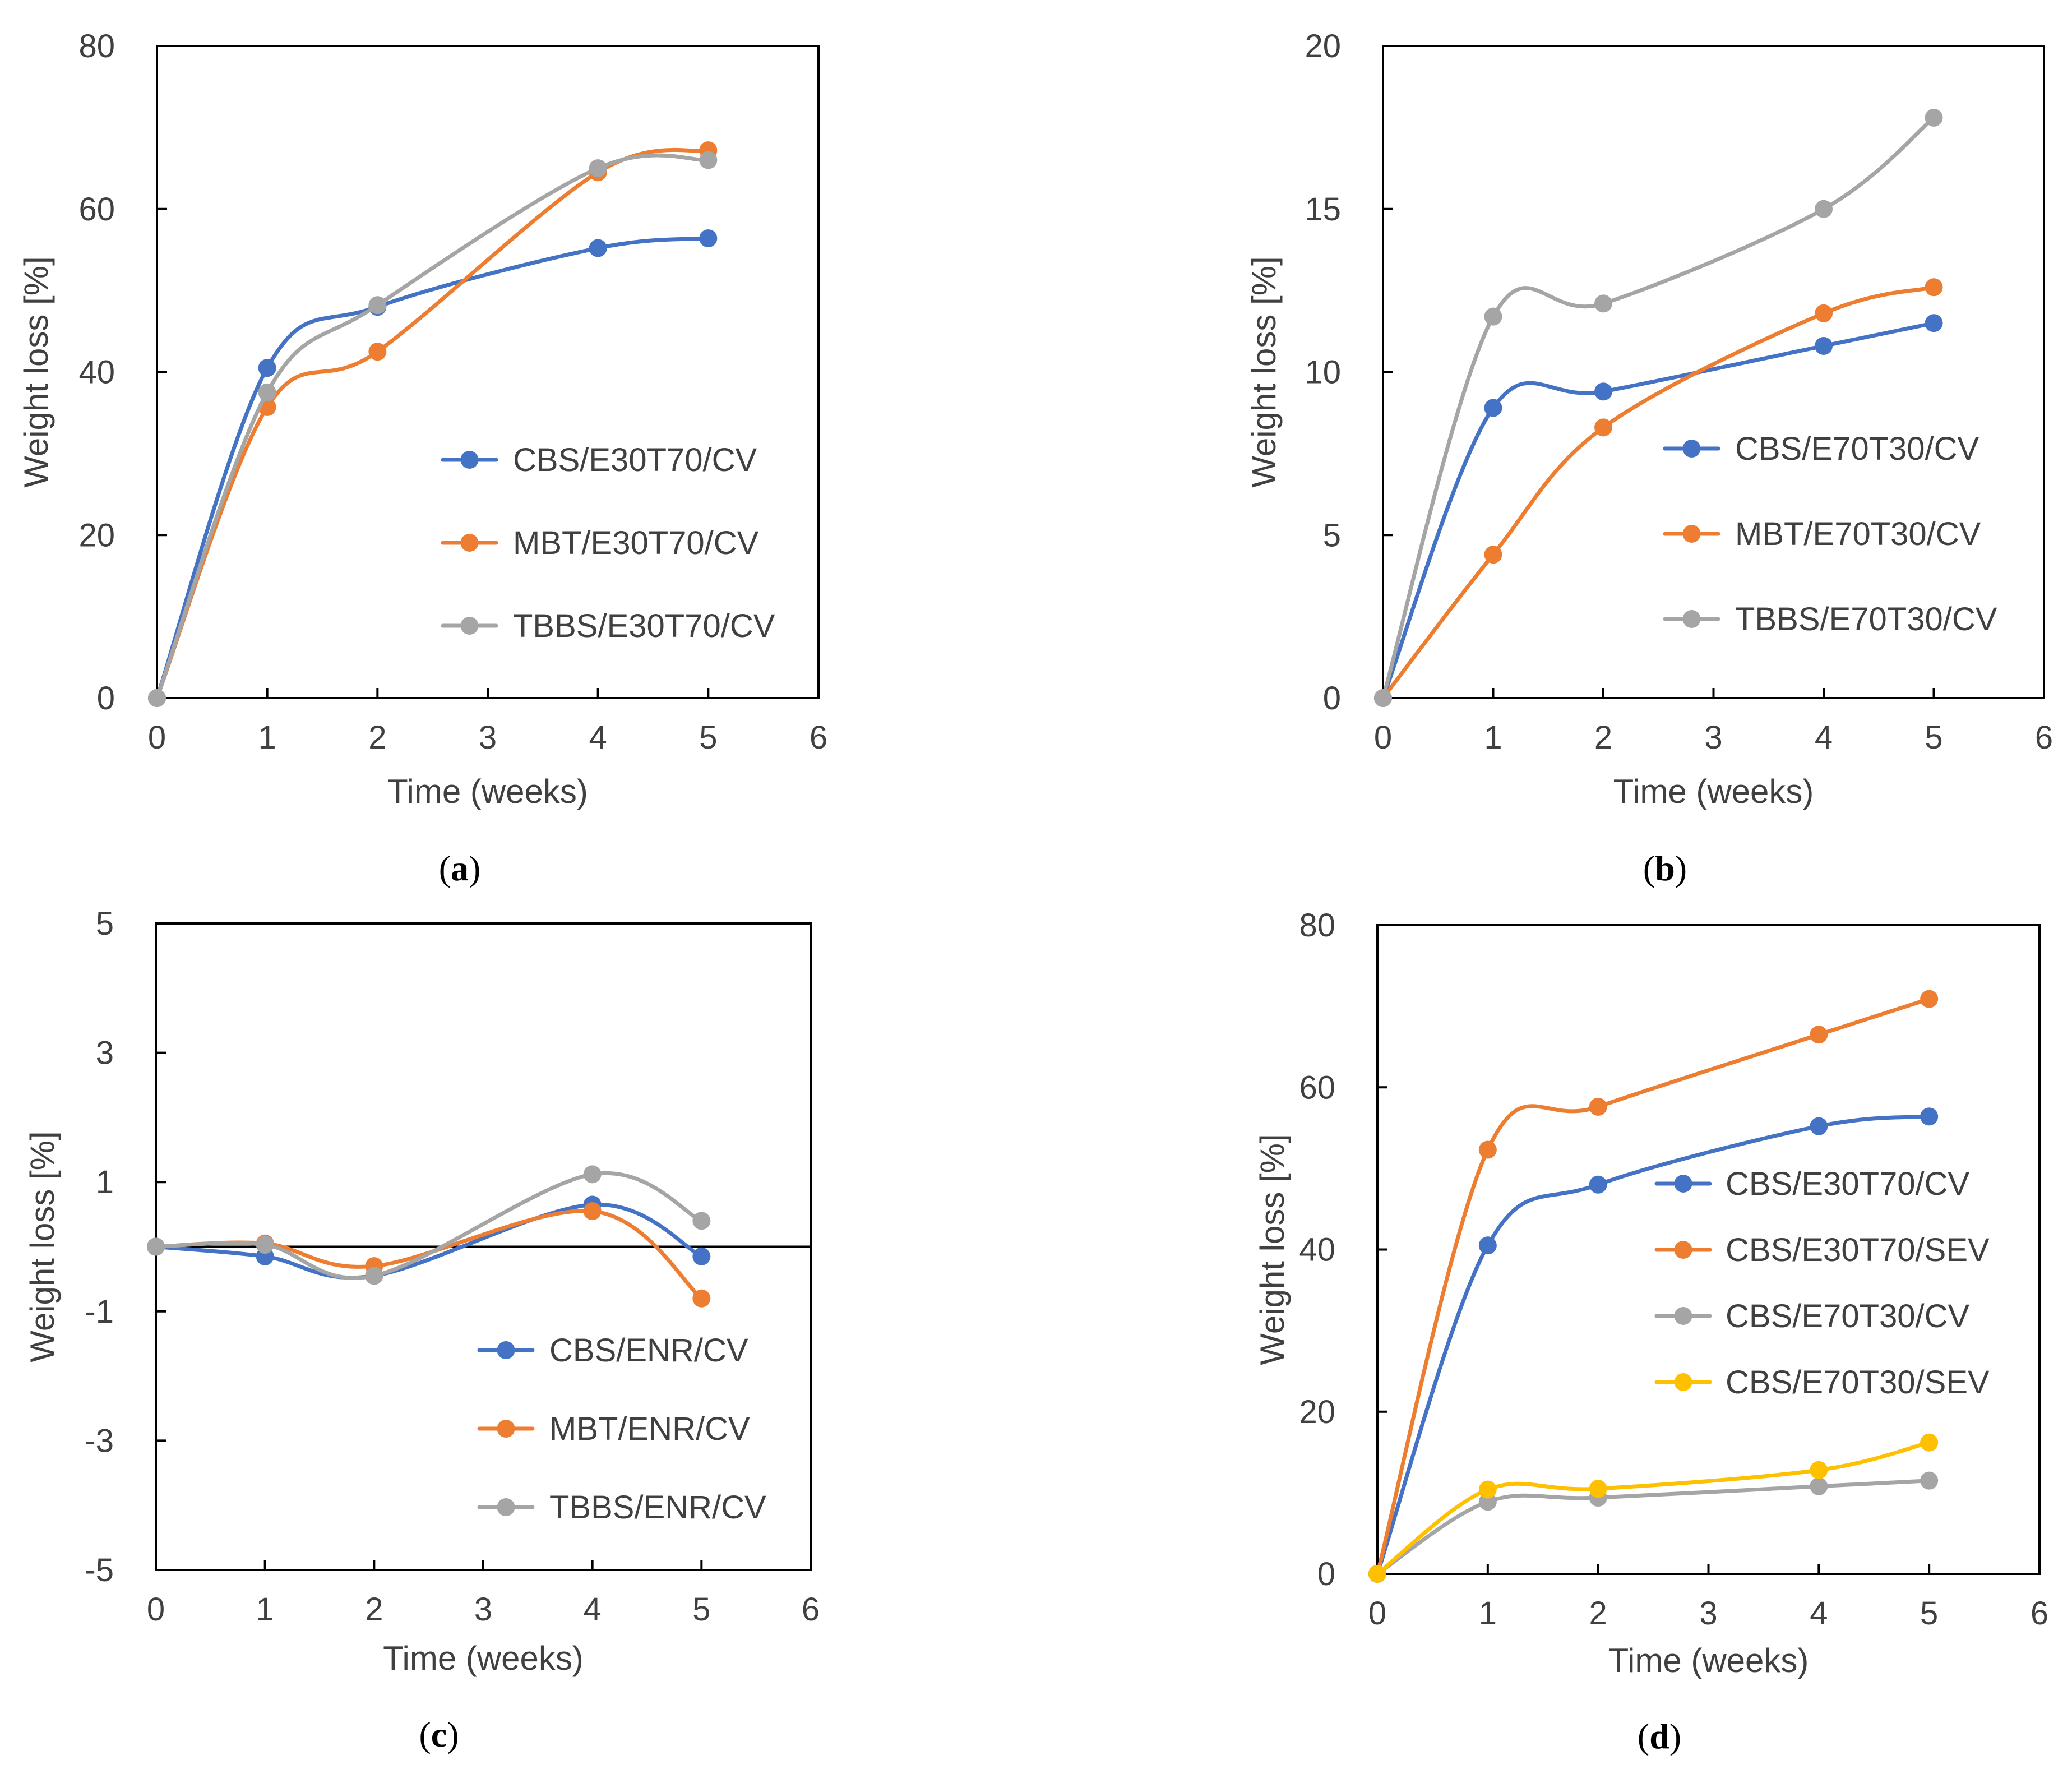 The image size is (2072, 1769). What do you see at coordinates (1665, 868) in the screenshot?
I see `panel-caption: (b)` at bounding box center [1665, 868].